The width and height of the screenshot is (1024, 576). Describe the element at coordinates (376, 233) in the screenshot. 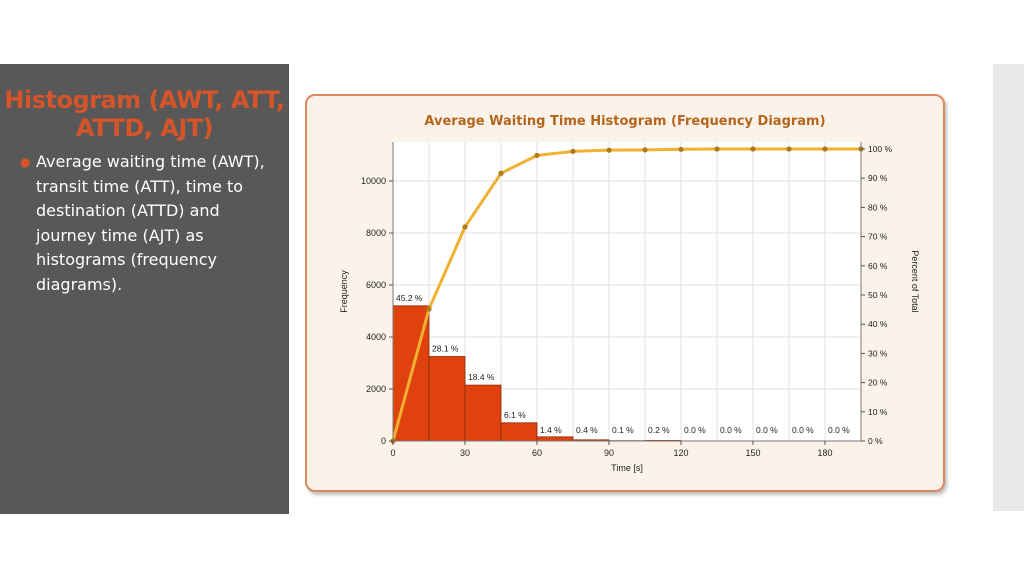

I see `y-tick-label: 8000` at that location.